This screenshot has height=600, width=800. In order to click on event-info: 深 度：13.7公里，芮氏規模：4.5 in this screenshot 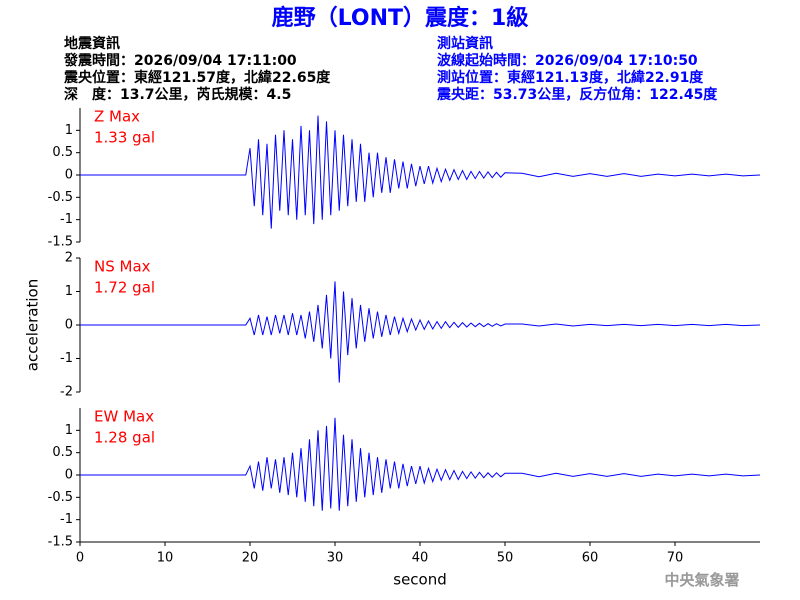, I will do `click(177, 94)`.